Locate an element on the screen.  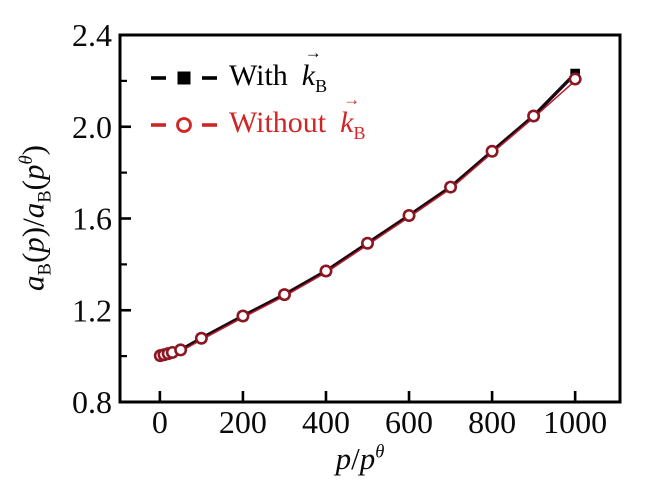
legend-item-without-kb: Without → kB is located at coordinates (258, 119).